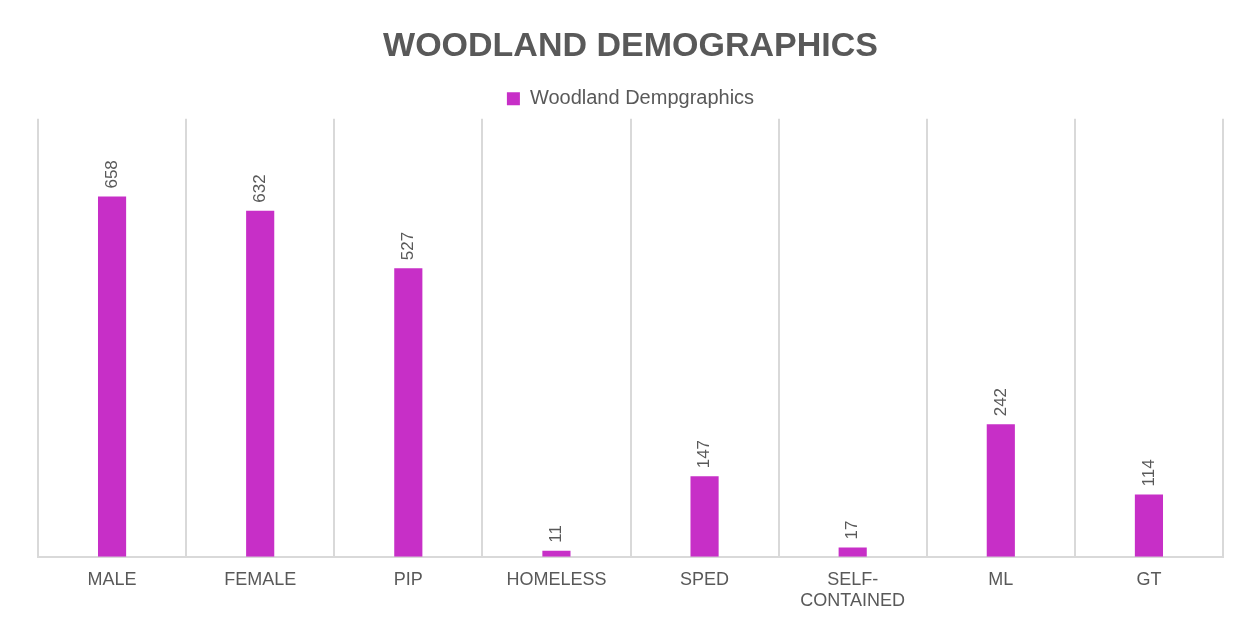 This screenshot has height=630, width=1251. Describe the element at coordinates (642, 97) in the screenshot. I see `legend-label: Woodland Dempgraphics` at that location.